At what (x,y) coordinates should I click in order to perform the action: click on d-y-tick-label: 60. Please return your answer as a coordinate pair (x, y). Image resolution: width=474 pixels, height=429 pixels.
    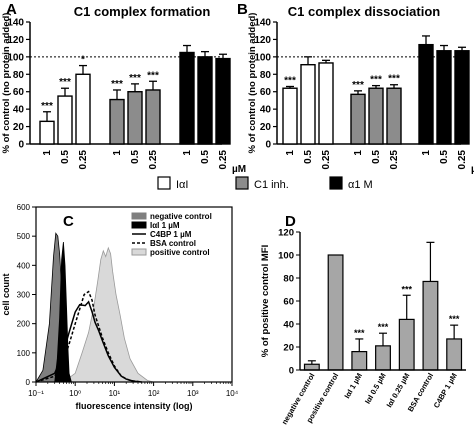
    Looking at the image, I should click on (288, 302).